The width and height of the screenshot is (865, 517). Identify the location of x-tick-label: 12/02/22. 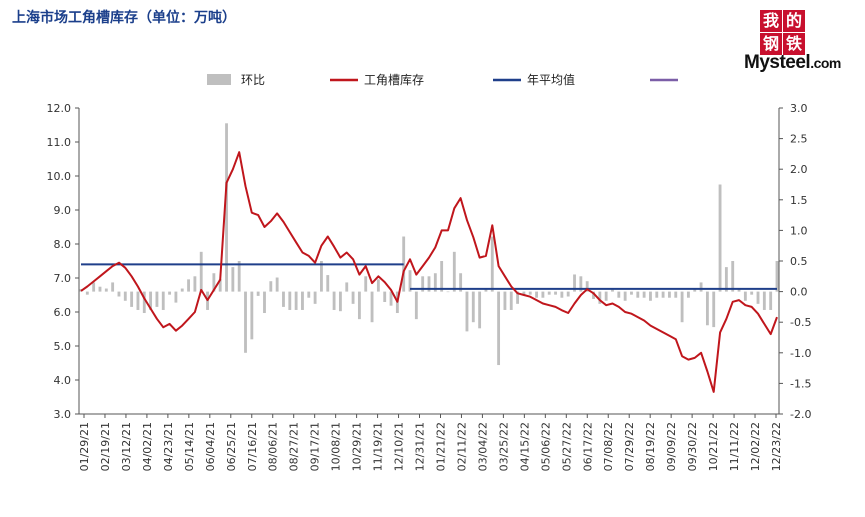
(755, 446).